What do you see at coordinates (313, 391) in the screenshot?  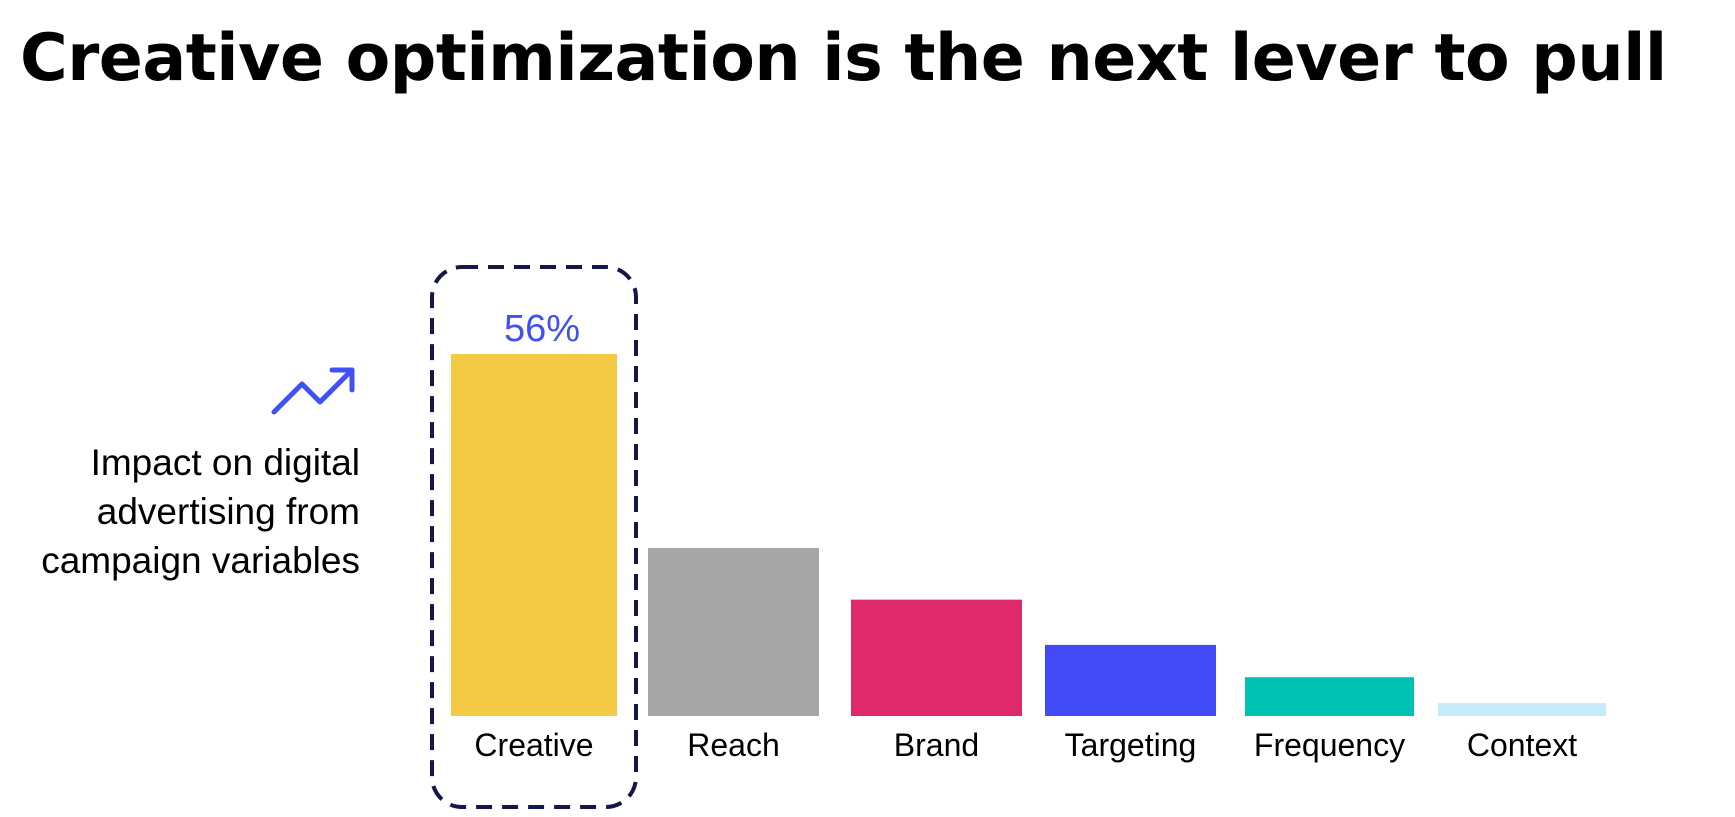 I see `trending-up-icon` at bounding box center [313, 391].